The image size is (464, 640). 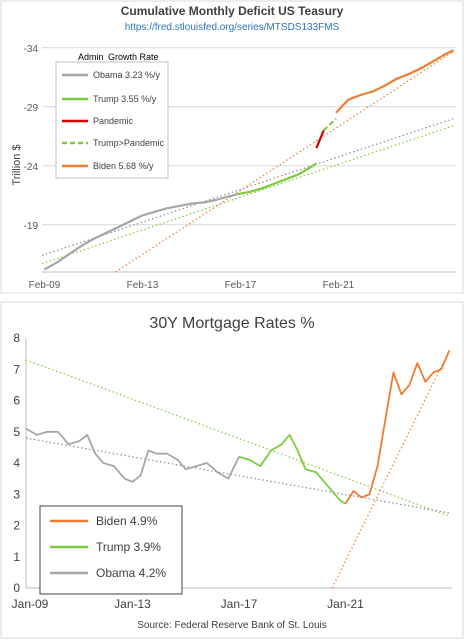 What do you see at coordinates (128, 143) in the screenshot?
I see `legend-label: Trump>Pandemic` at bounding box center [128, 143].